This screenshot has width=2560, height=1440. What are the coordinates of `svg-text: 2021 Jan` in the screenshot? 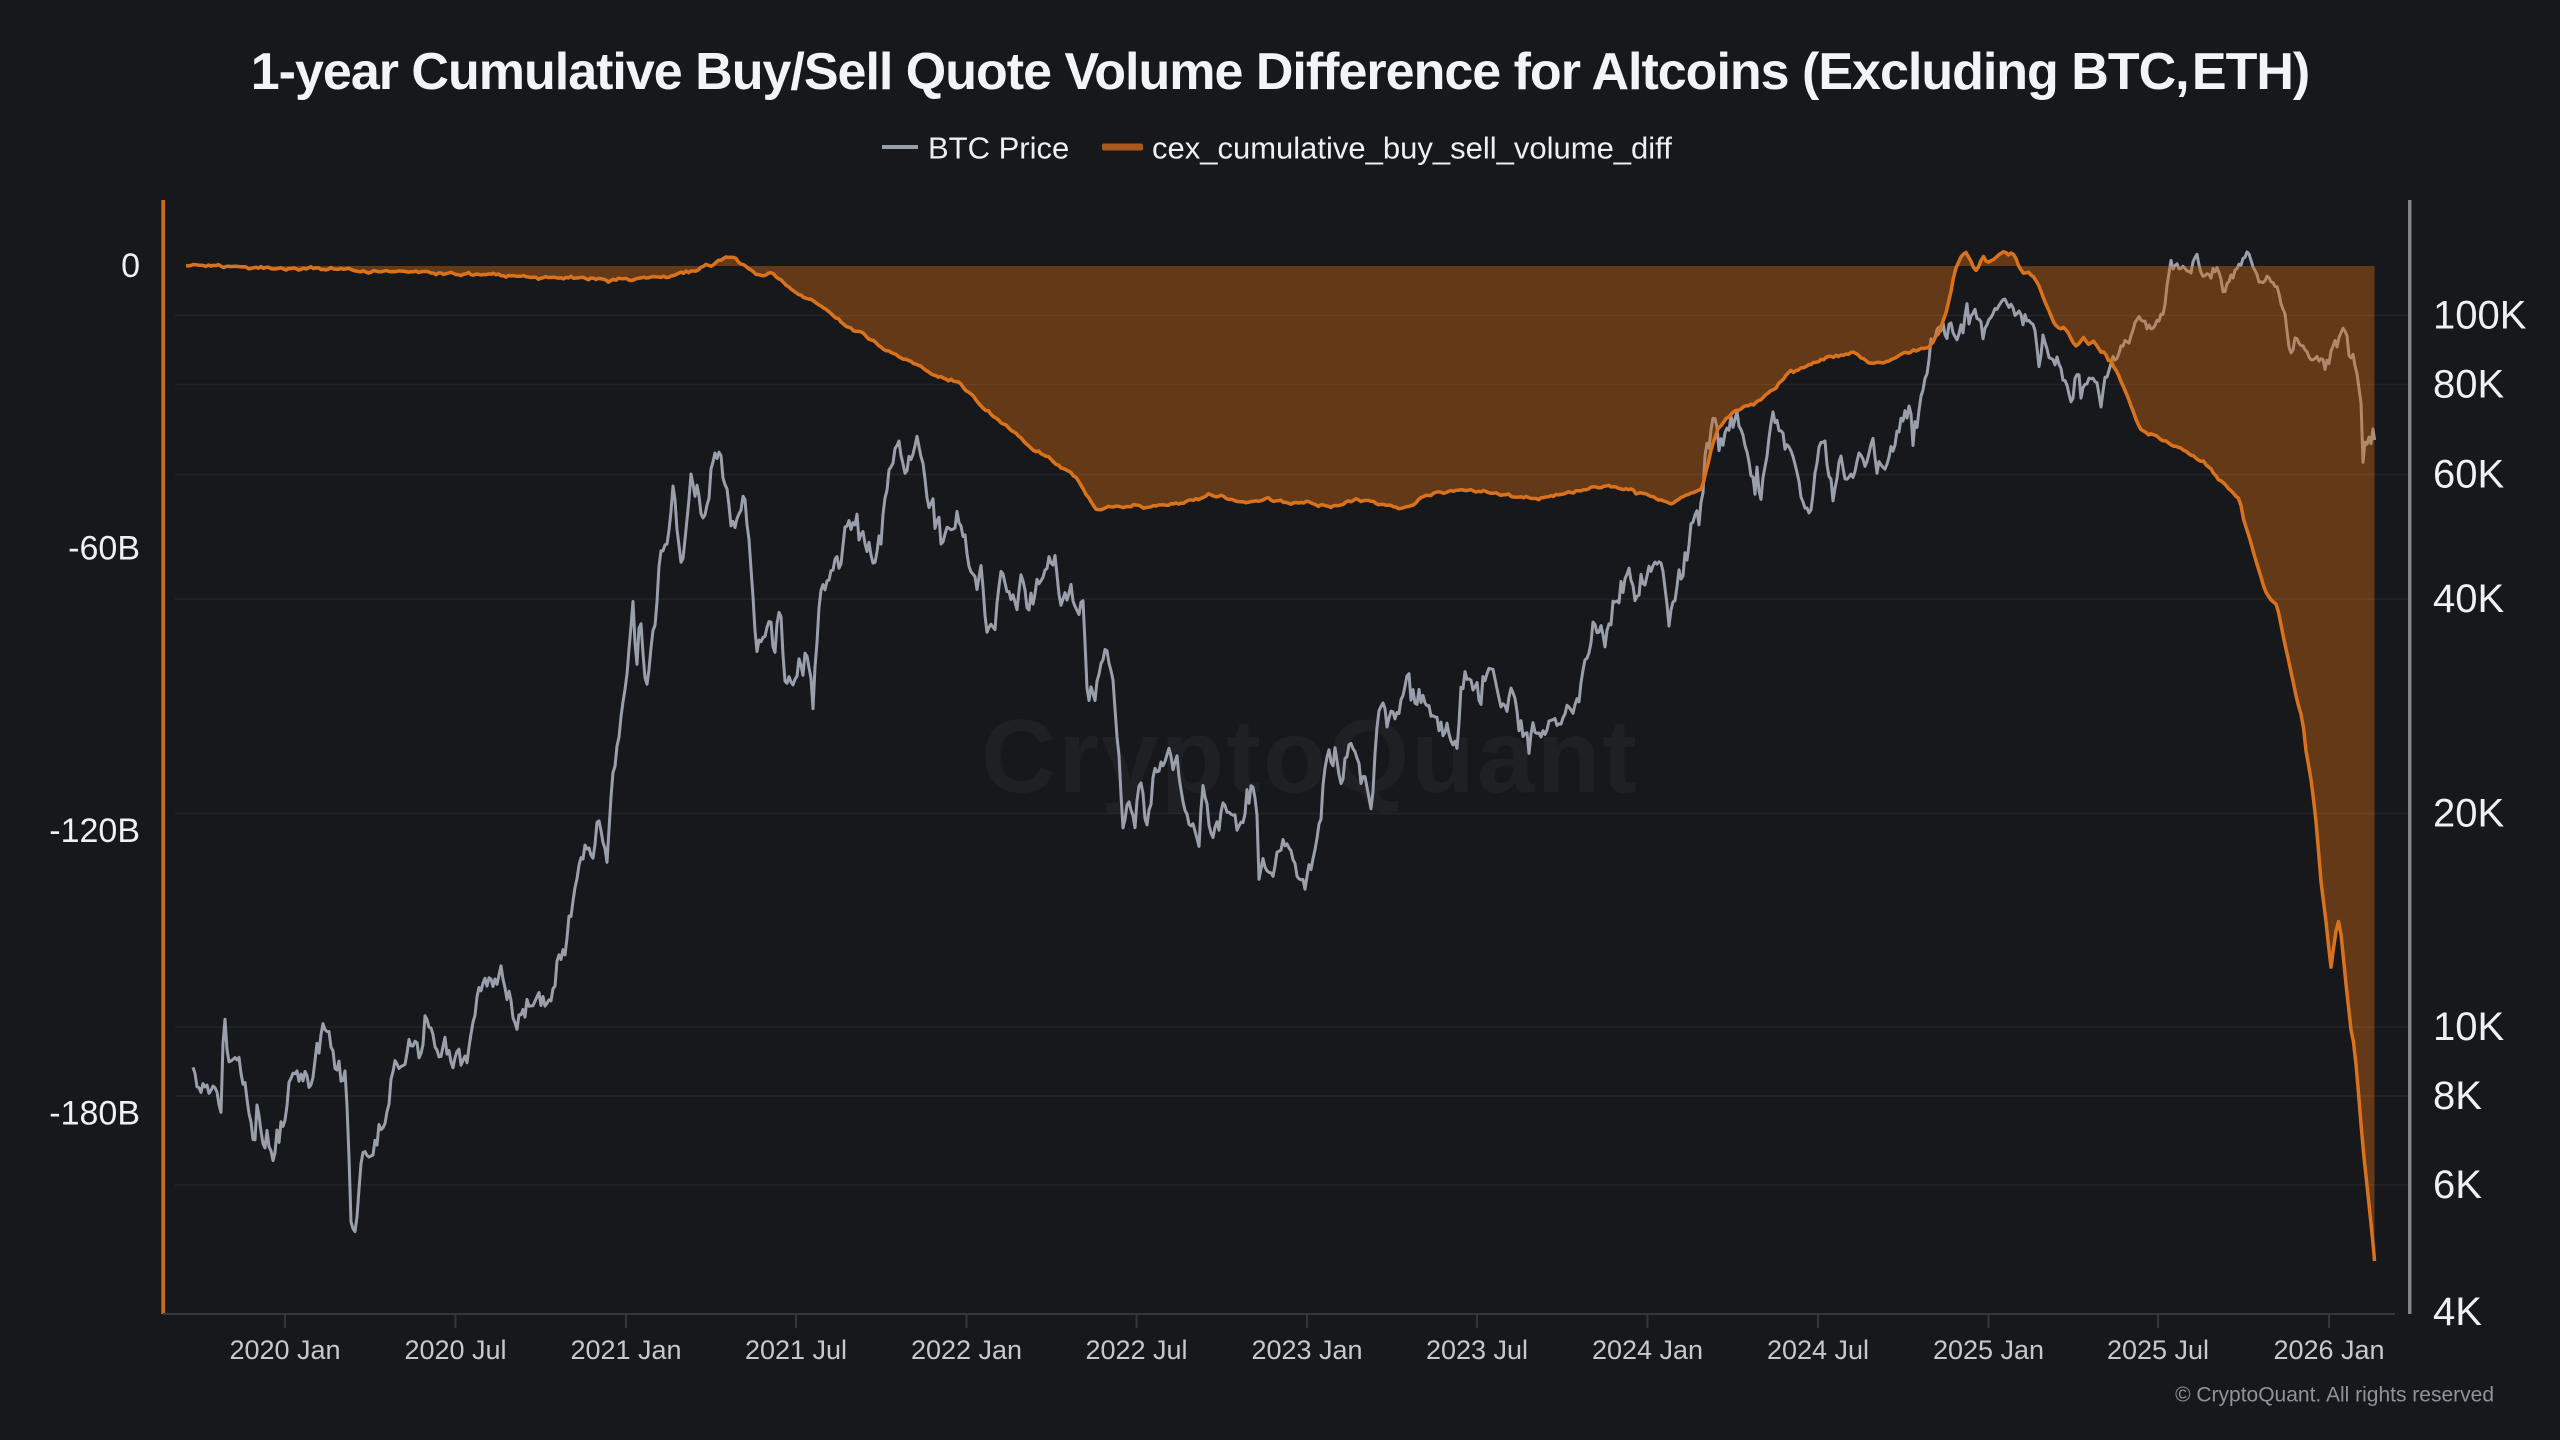 It's located at (625, 1350).